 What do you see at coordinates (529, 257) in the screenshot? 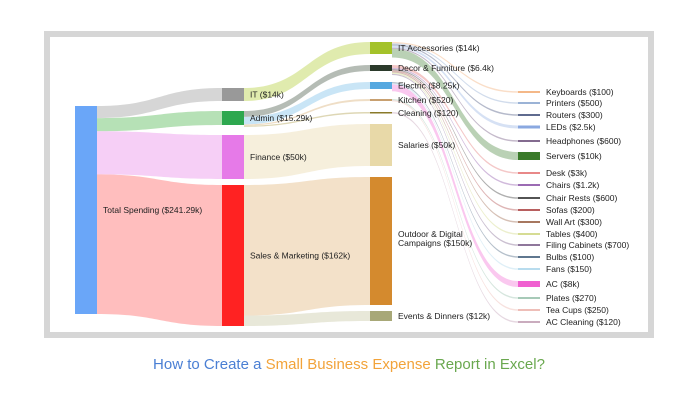
I see `node-bulbs` at bounding box center [529, 257].